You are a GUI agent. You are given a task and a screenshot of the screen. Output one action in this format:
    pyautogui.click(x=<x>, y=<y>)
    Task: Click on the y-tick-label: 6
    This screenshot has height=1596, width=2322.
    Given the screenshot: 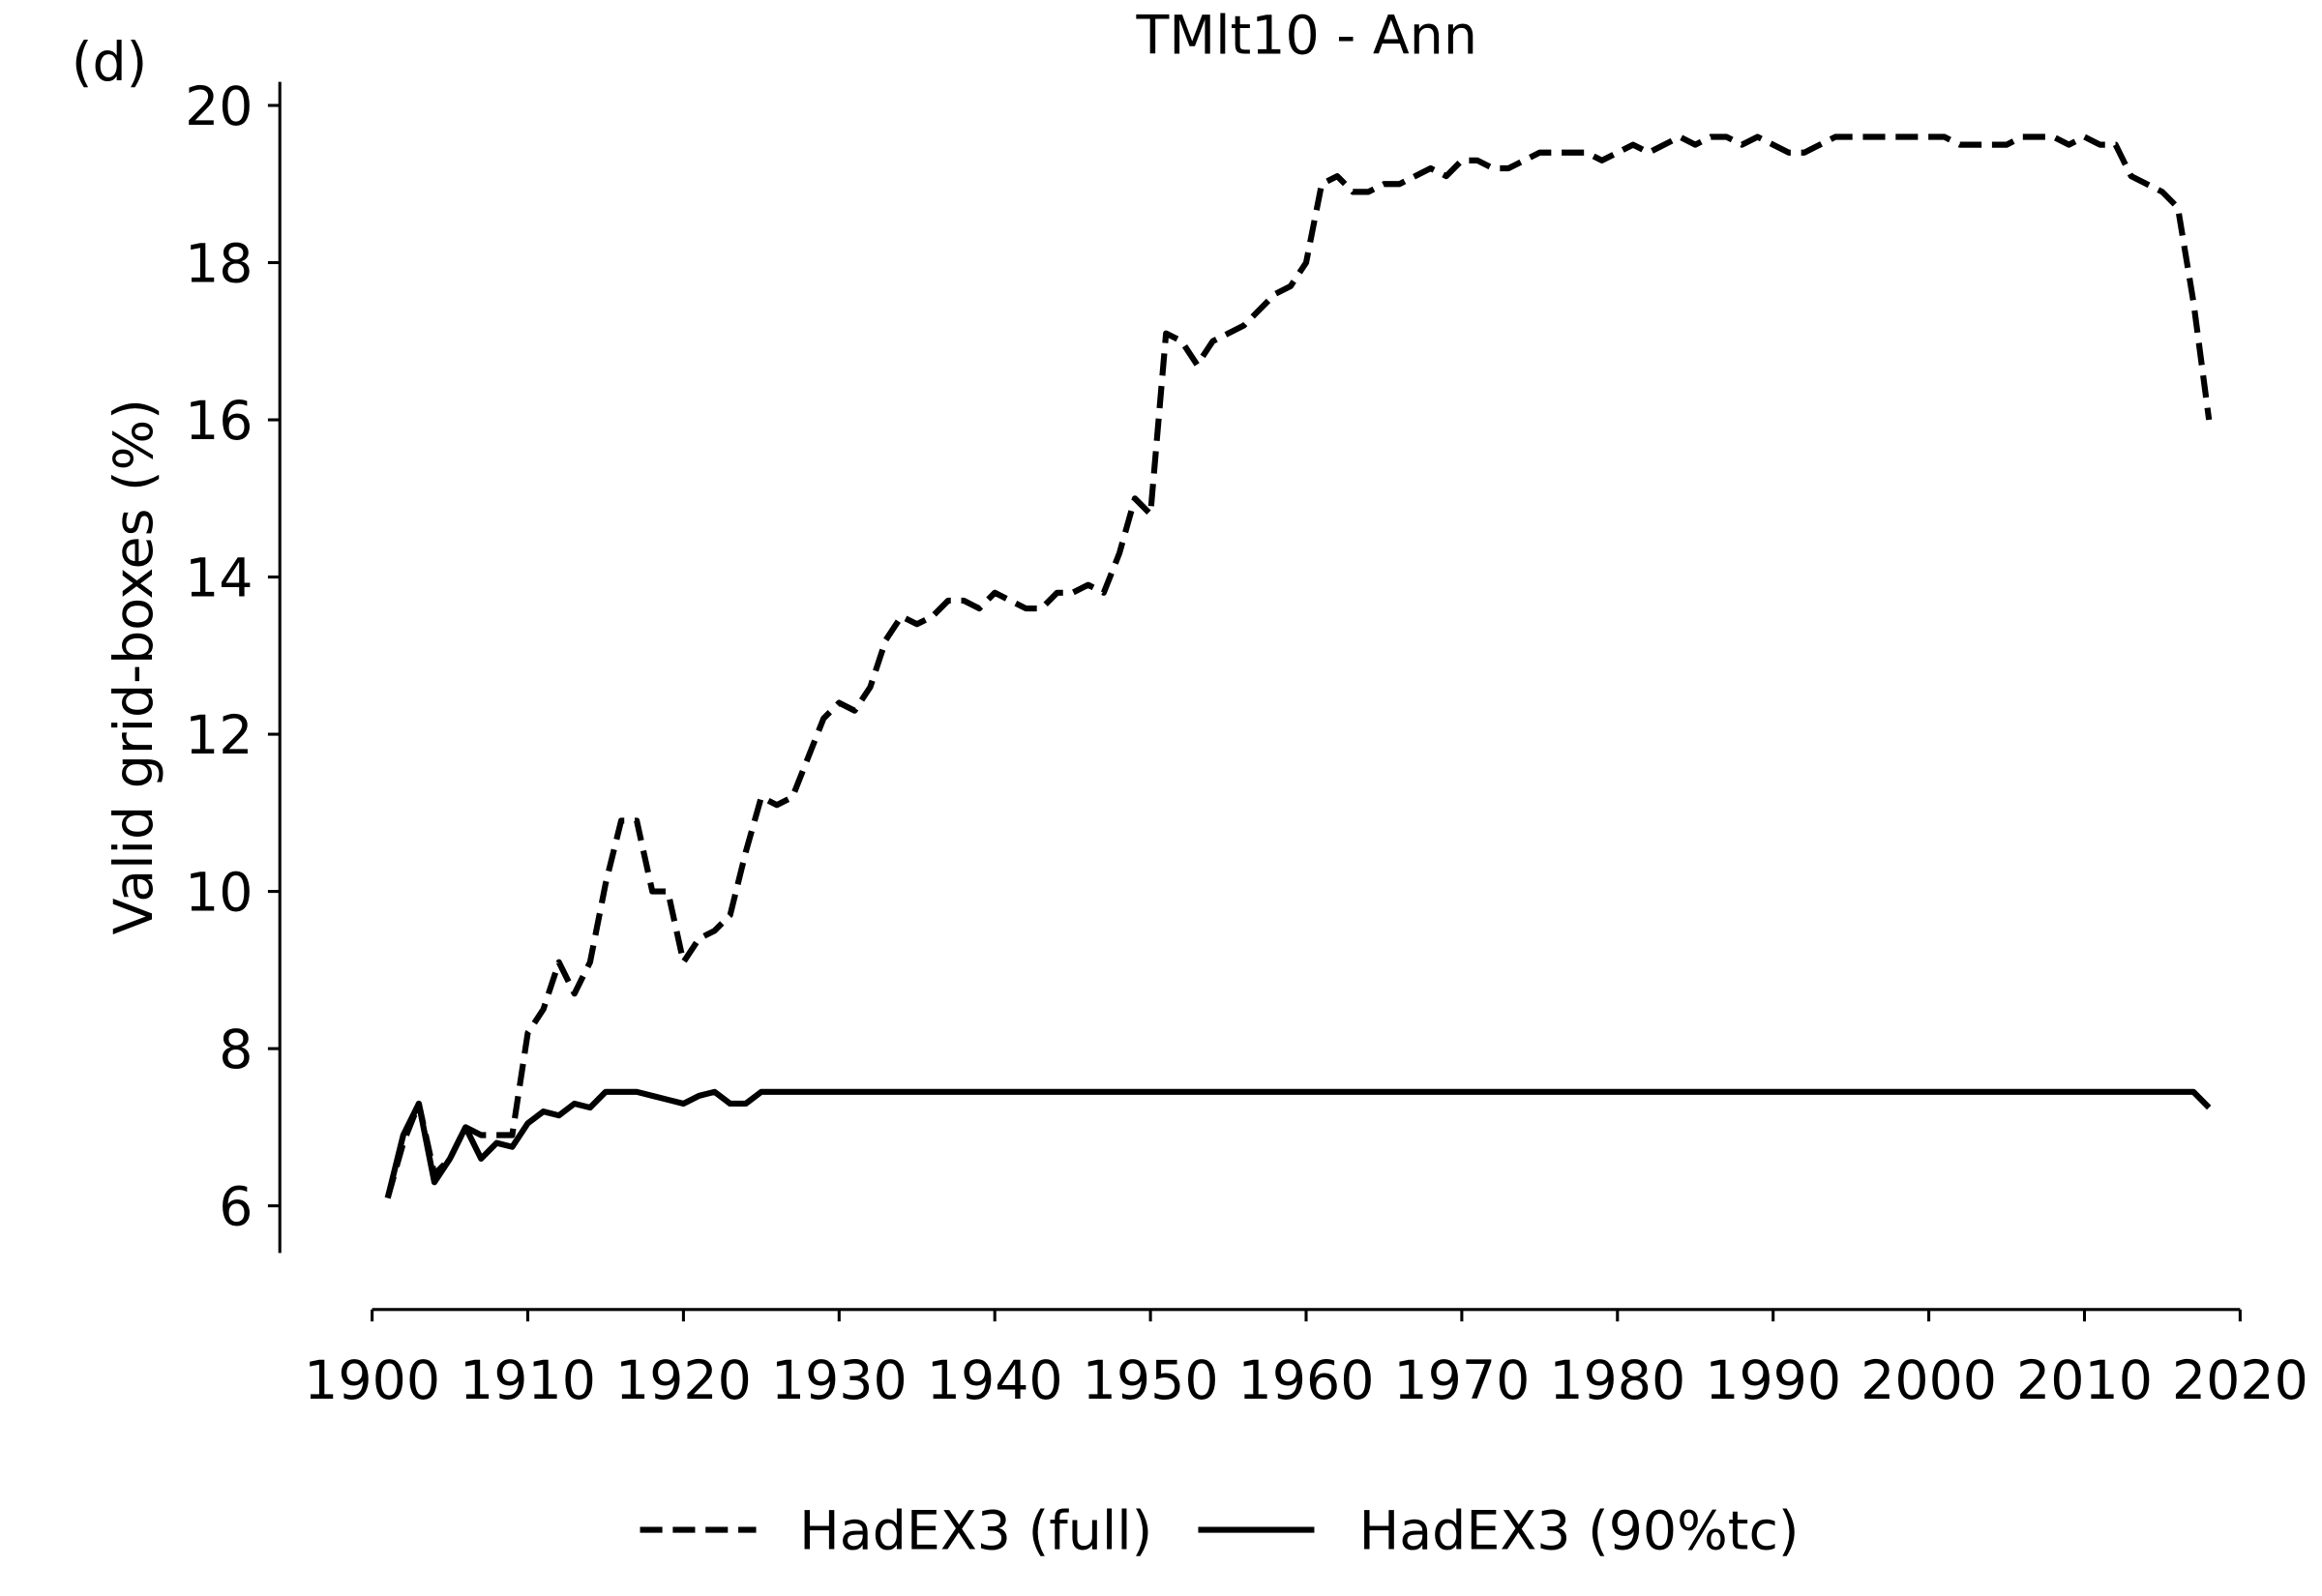 What is the action you would take?
    pyautogui.click(x=236, y=1208)
    